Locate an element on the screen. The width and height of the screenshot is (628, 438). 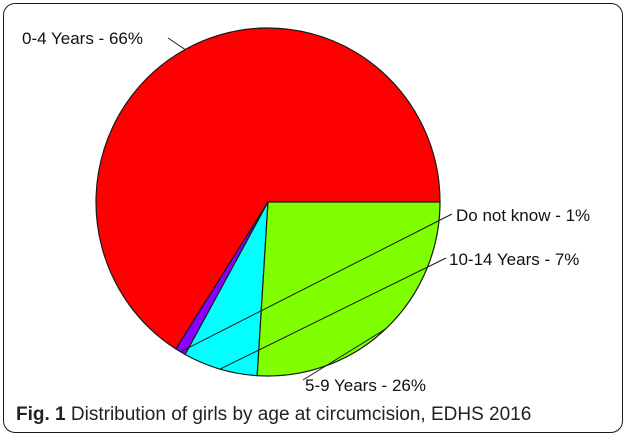
leader-line-10-14-years is located at coordinates (333, 313).